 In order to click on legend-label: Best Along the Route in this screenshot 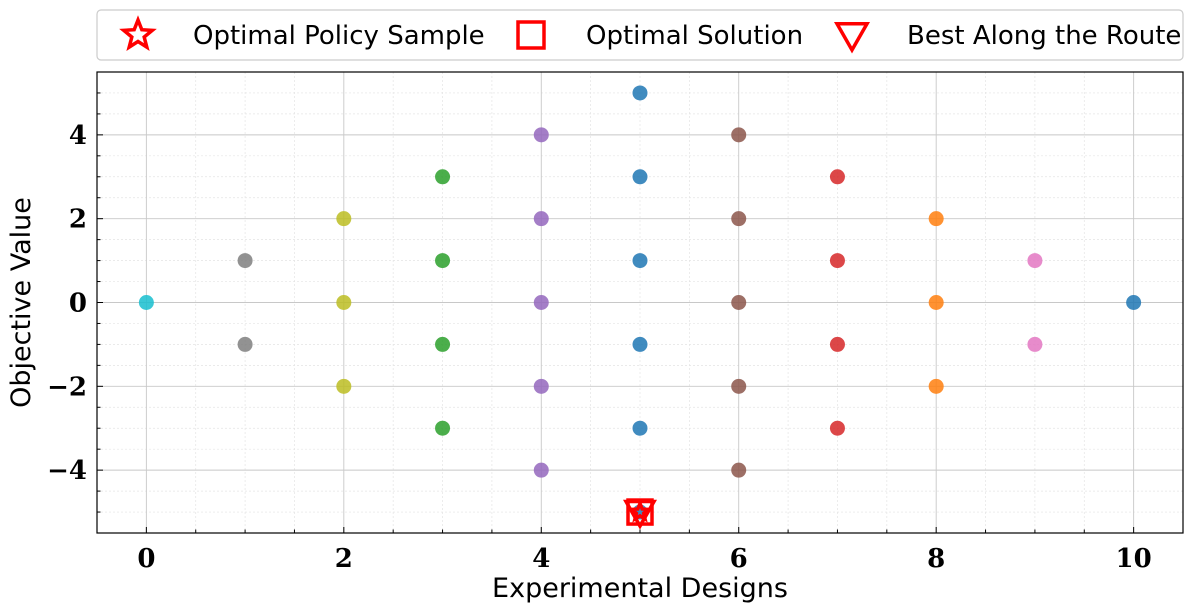, I will do `click(1044, 36)`.